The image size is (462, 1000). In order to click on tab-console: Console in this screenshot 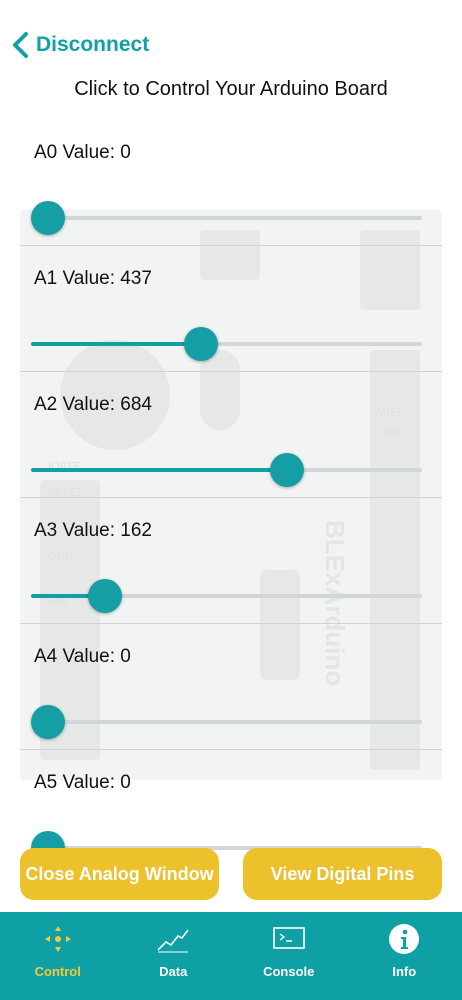, I will do `click(289, 956)`.